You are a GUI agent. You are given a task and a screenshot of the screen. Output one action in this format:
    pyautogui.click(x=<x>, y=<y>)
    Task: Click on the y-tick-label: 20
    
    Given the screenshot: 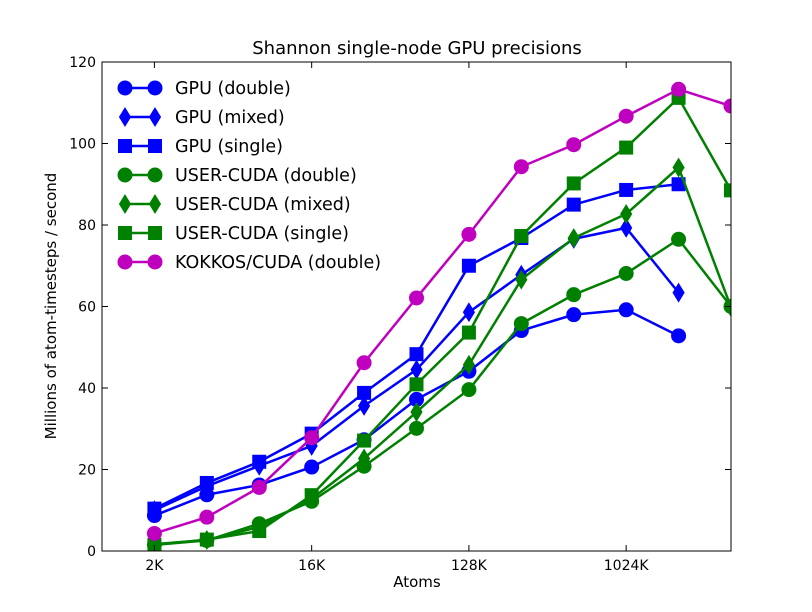 What is the action you would take?
    pyautogui.click(x=87, y=471)
    